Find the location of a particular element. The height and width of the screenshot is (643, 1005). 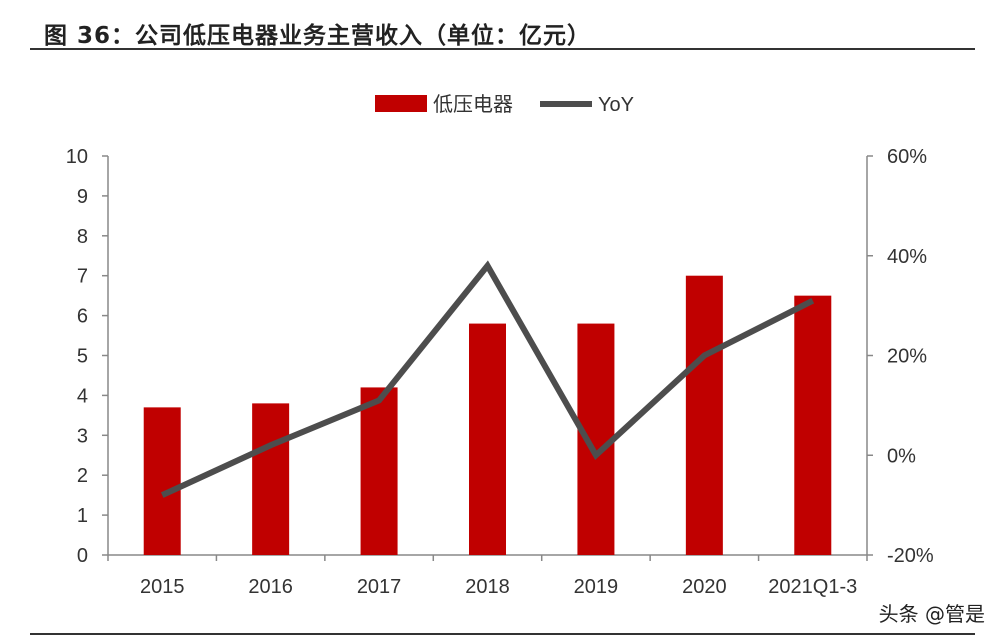

x-tick-label: 2016 is located at coordinates (270, 587).